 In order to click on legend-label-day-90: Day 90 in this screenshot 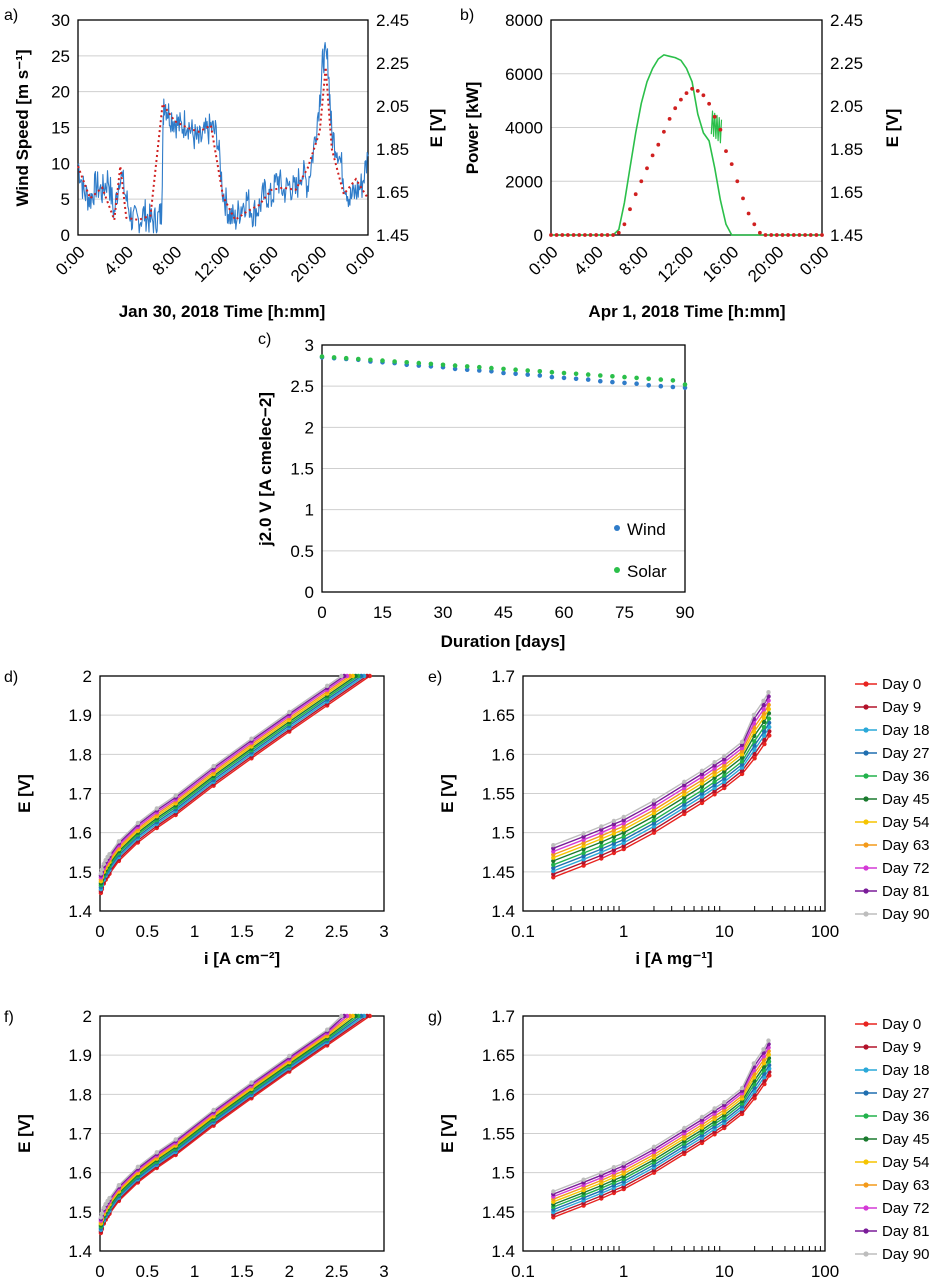, I will do `click(906, 1254)`.